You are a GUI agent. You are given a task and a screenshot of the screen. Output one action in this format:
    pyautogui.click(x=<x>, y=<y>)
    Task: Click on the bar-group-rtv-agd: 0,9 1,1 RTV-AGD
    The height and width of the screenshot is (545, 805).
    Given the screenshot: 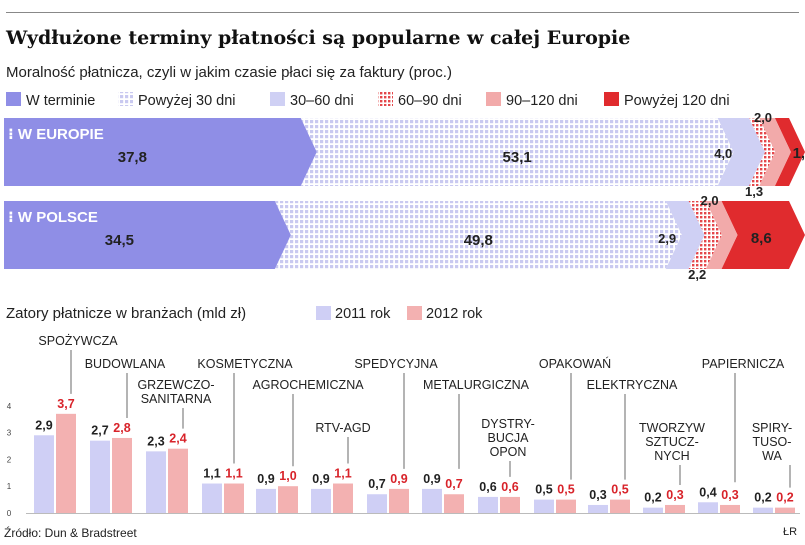 What is the action you would take?
    pyautogui.click(x=341, y=467)
    